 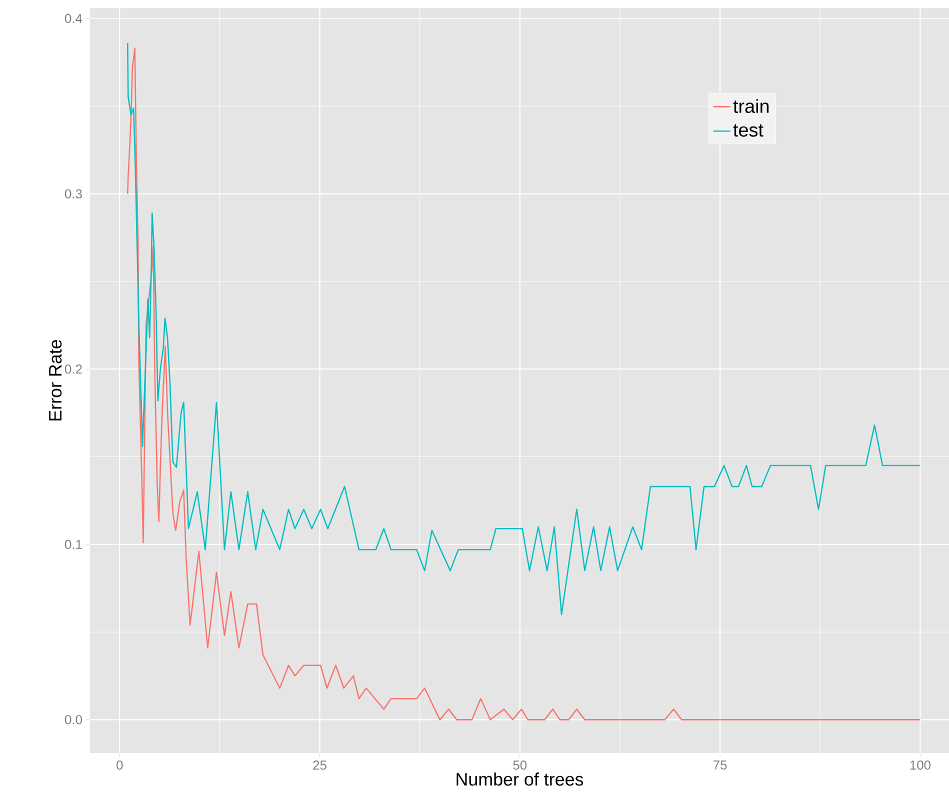 I want to click on x-tick-label: 75, so click(x=720, y=765).